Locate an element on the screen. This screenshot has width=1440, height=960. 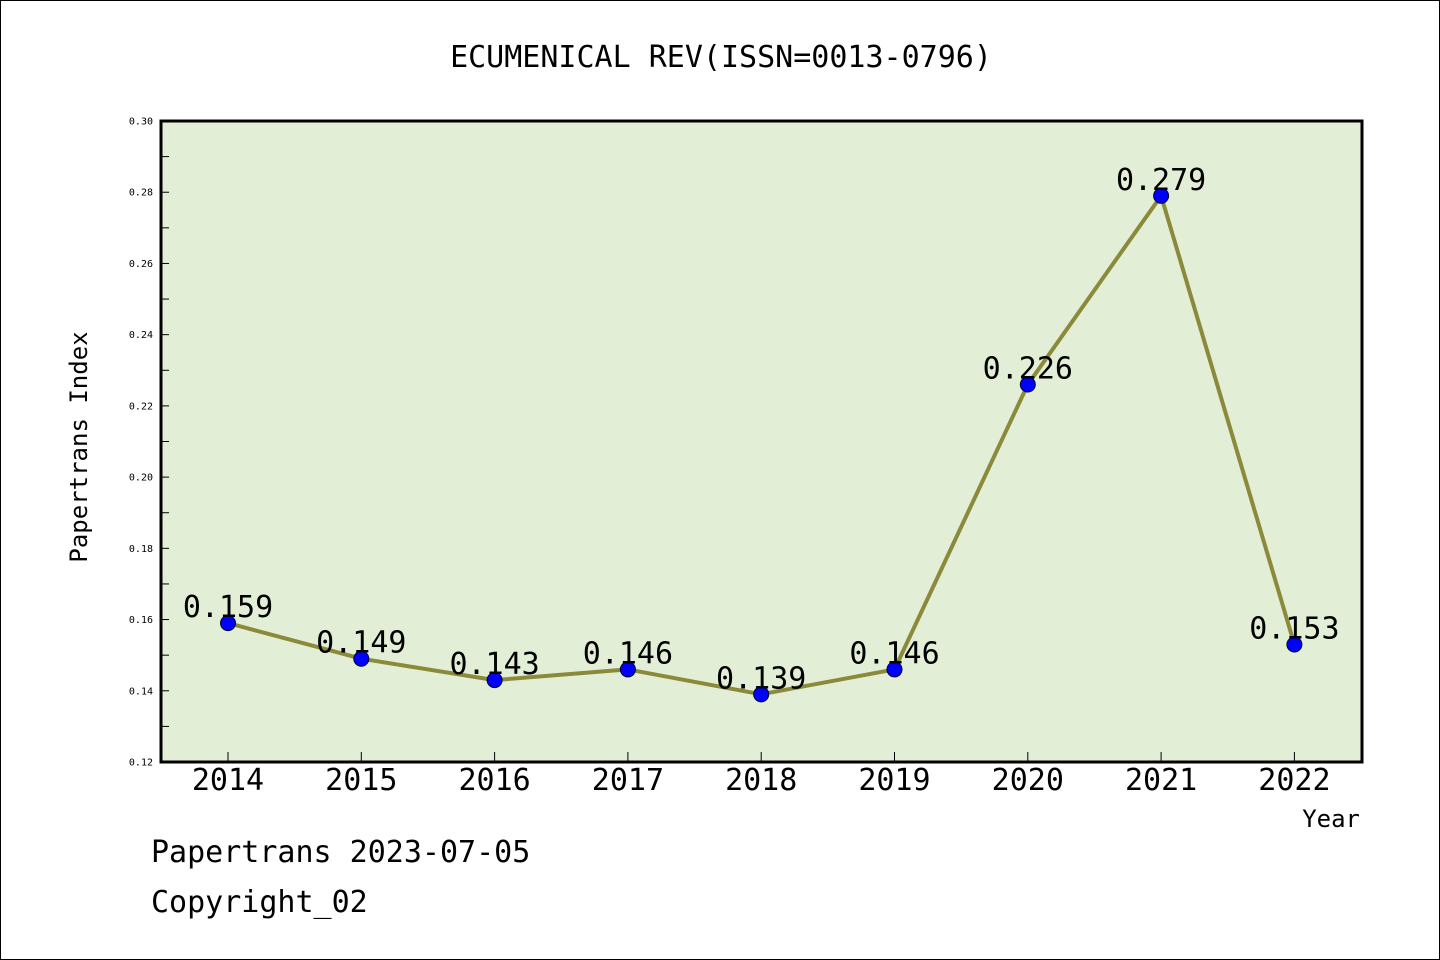
y-tick-label: 0.18 is located at coordinates (141, 549).